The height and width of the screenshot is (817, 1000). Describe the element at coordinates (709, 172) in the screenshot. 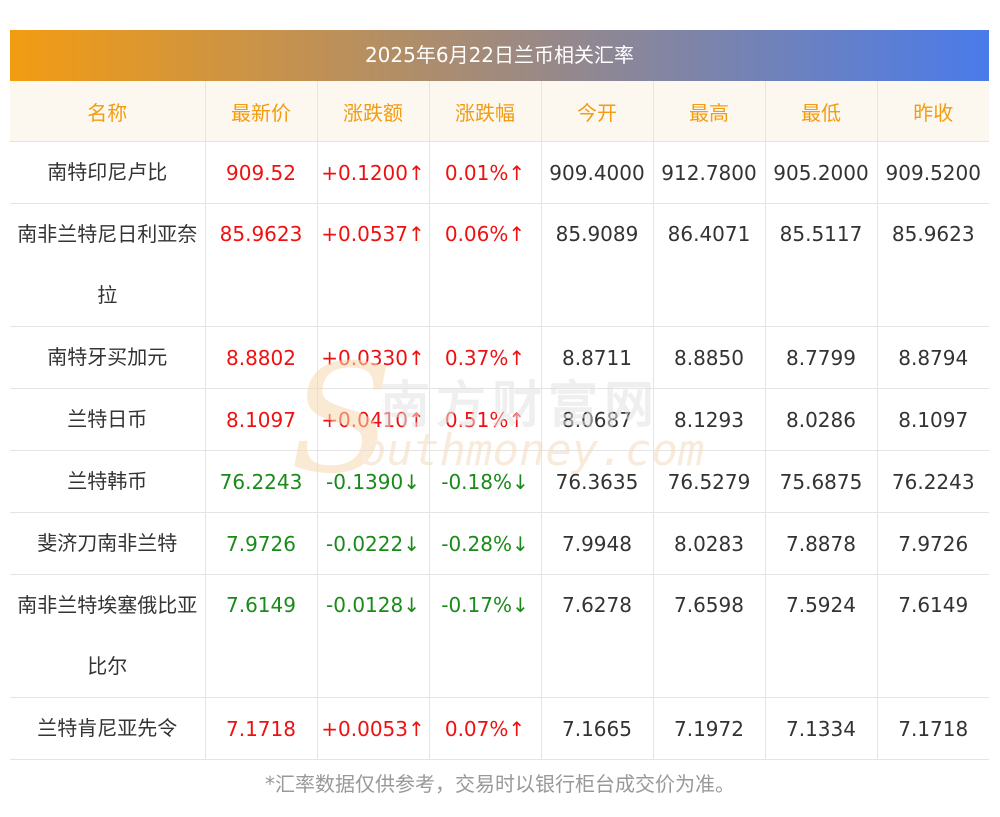

I see `high-price: 912.7800` at that location.